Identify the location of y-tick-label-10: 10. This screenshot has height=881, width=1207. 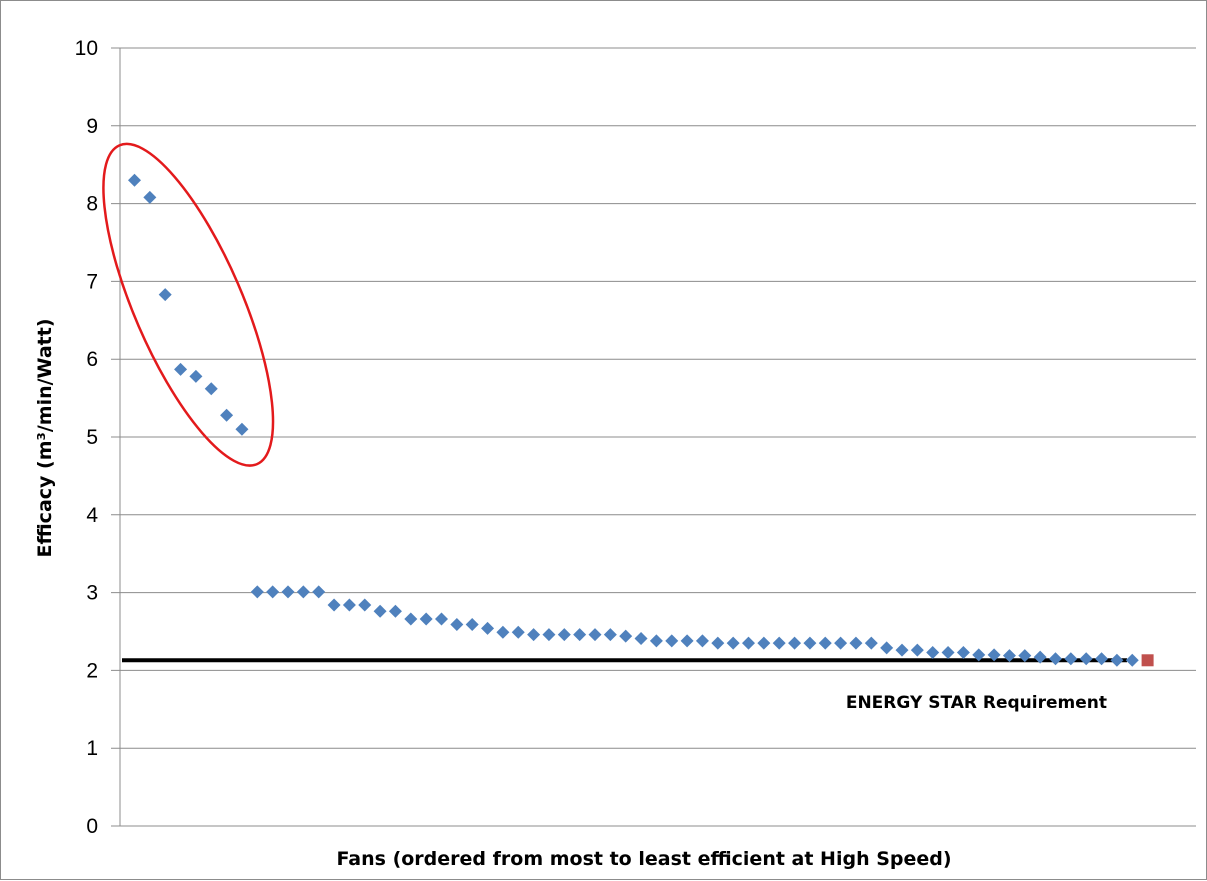
(86, 48).